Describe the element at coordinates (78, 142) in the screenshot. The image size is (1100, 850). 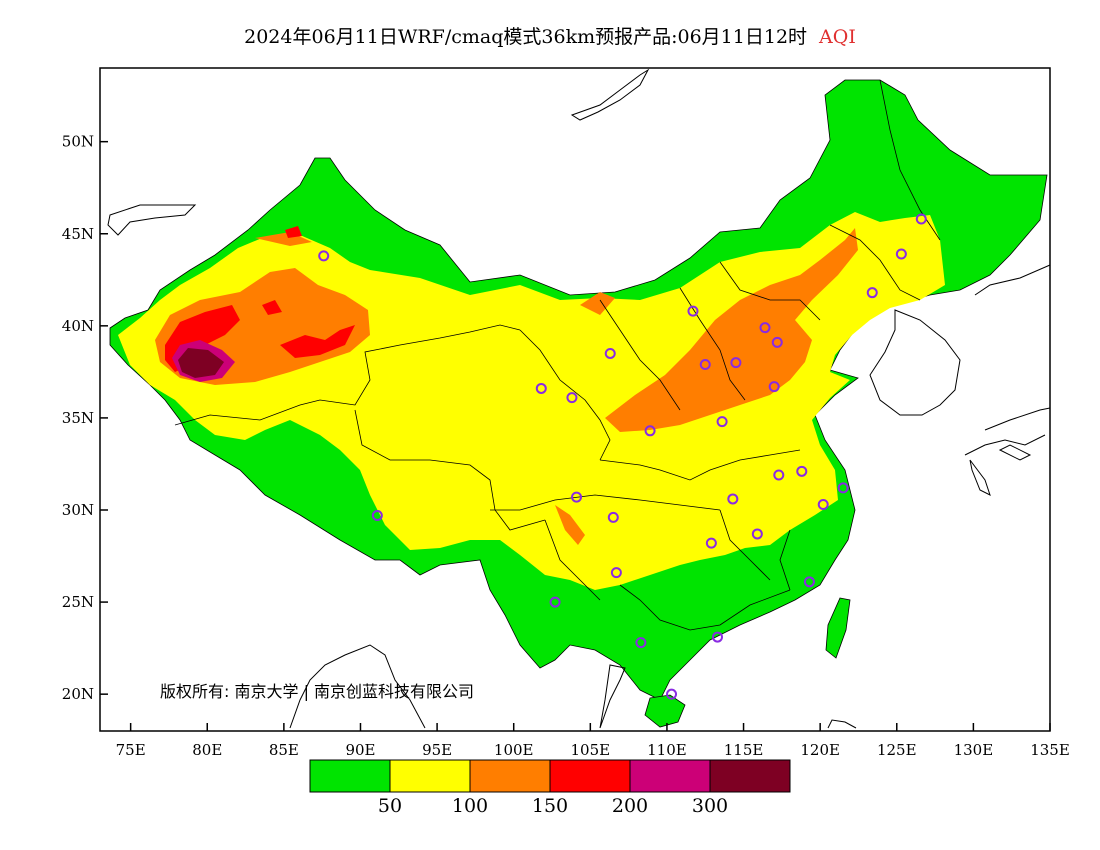
I see `lat-tick-label: 50N` at that location.